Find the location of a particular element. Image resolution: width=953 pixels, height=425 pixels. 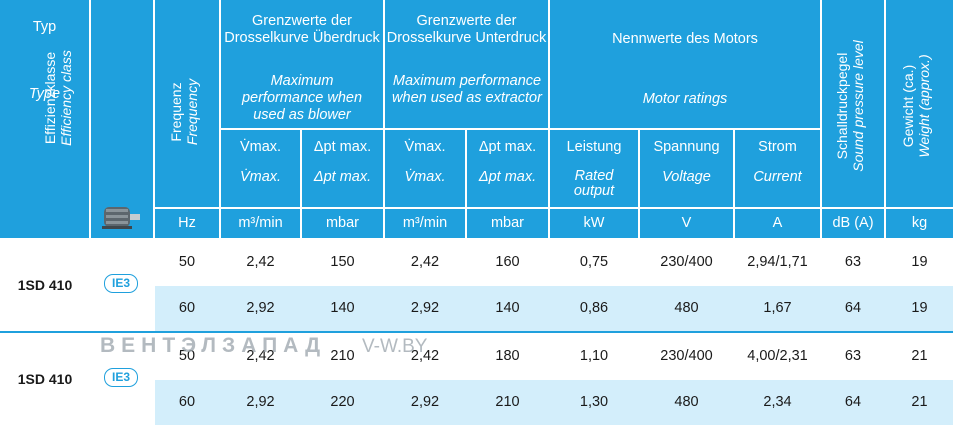

table-cell: 2,34 is located at coordinates (777, 402).